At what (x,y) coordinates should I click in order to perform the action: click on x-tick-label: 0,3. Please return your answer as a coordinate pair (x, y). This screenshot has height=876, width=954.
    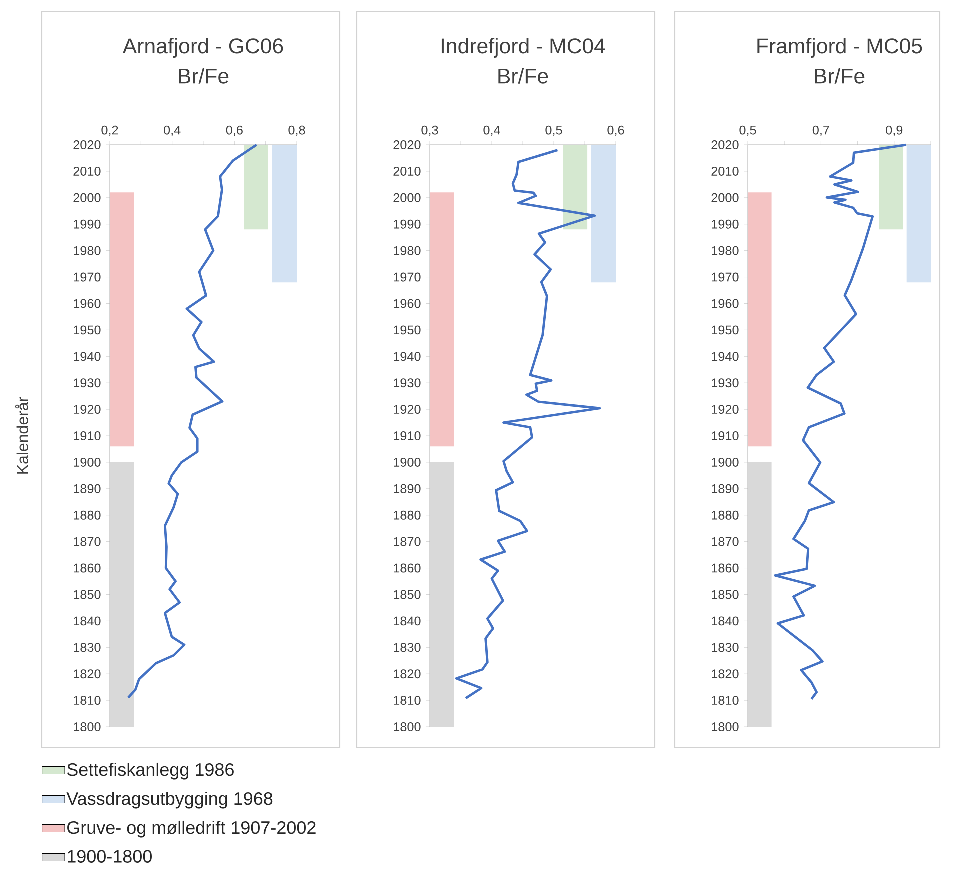
    Looking at the image, I should click on (430, 131).